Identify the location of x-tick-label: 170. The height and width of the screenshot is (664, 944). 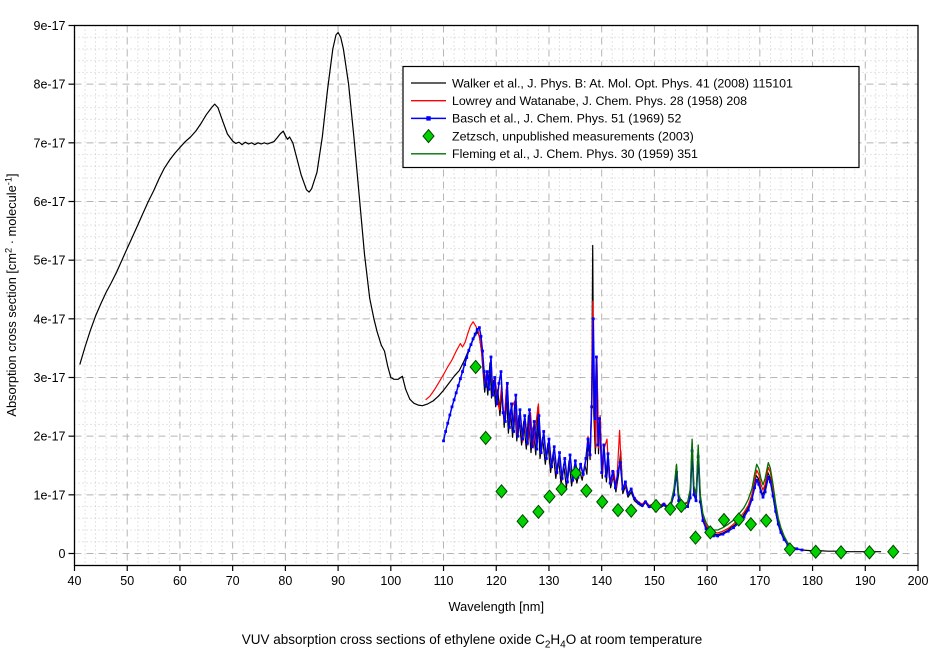
(759, 581).